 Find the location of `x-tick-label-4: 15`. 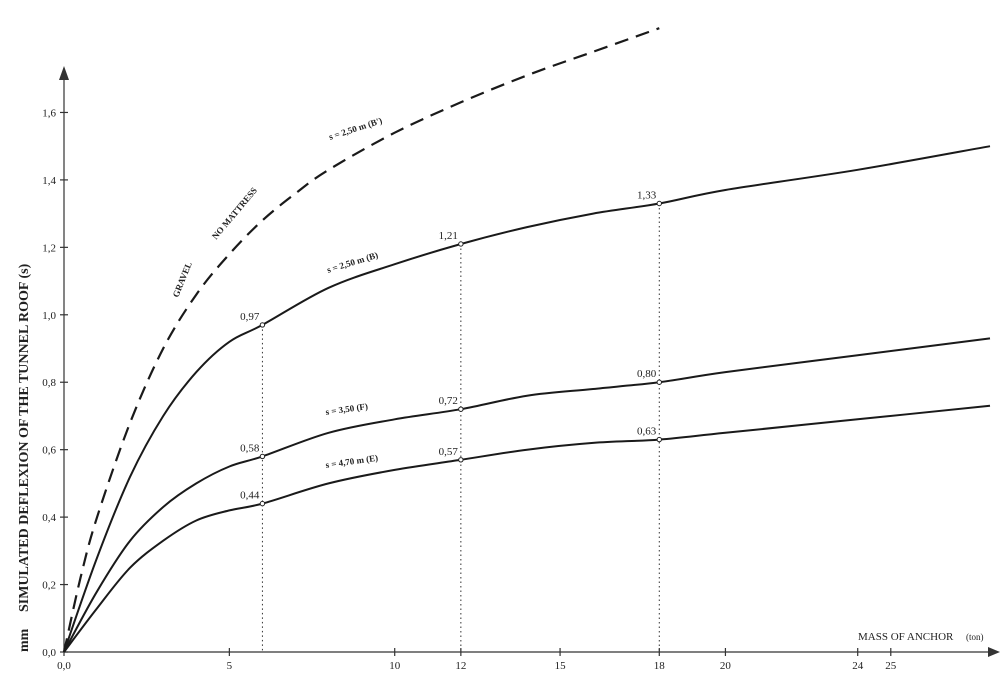

x-tick-label-4: 15 is located at coordinates (561, 666).